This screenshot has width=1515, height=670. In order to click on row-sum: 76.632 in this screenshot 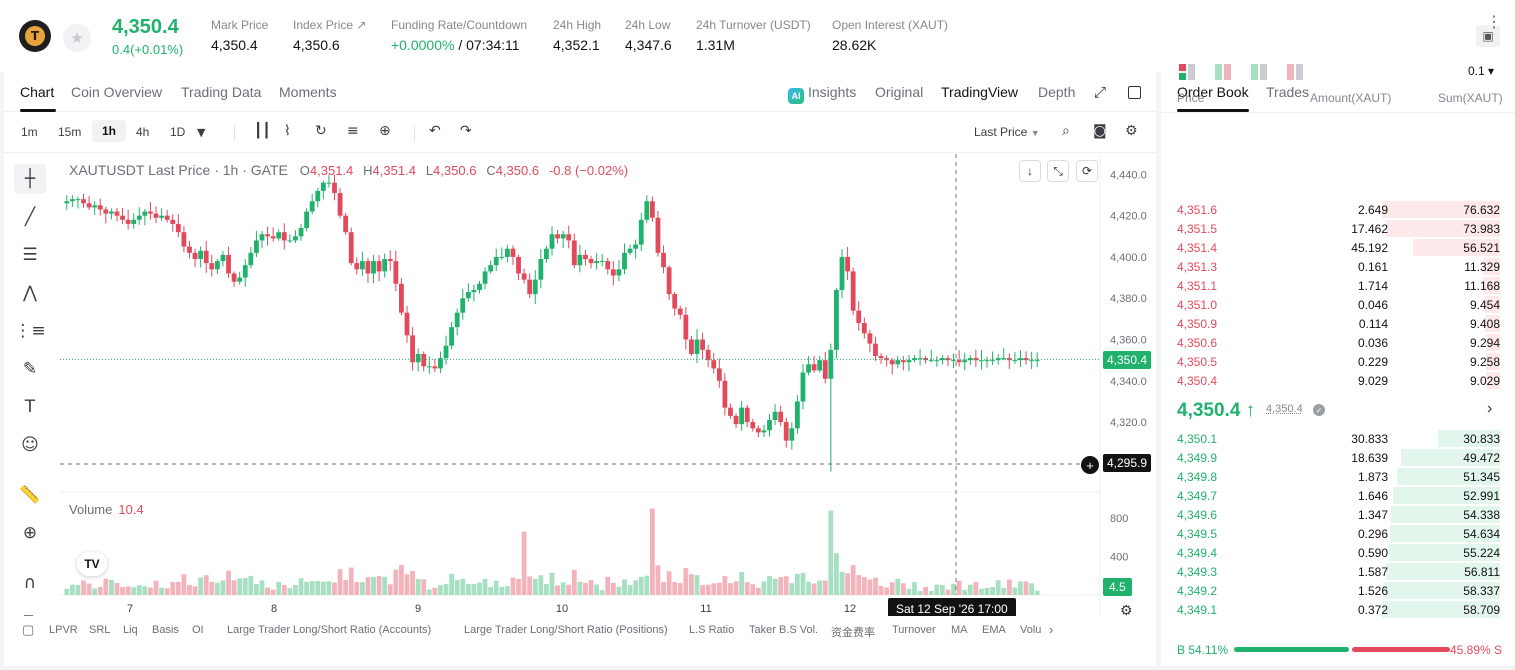, I will do `click(1481, 210)`.